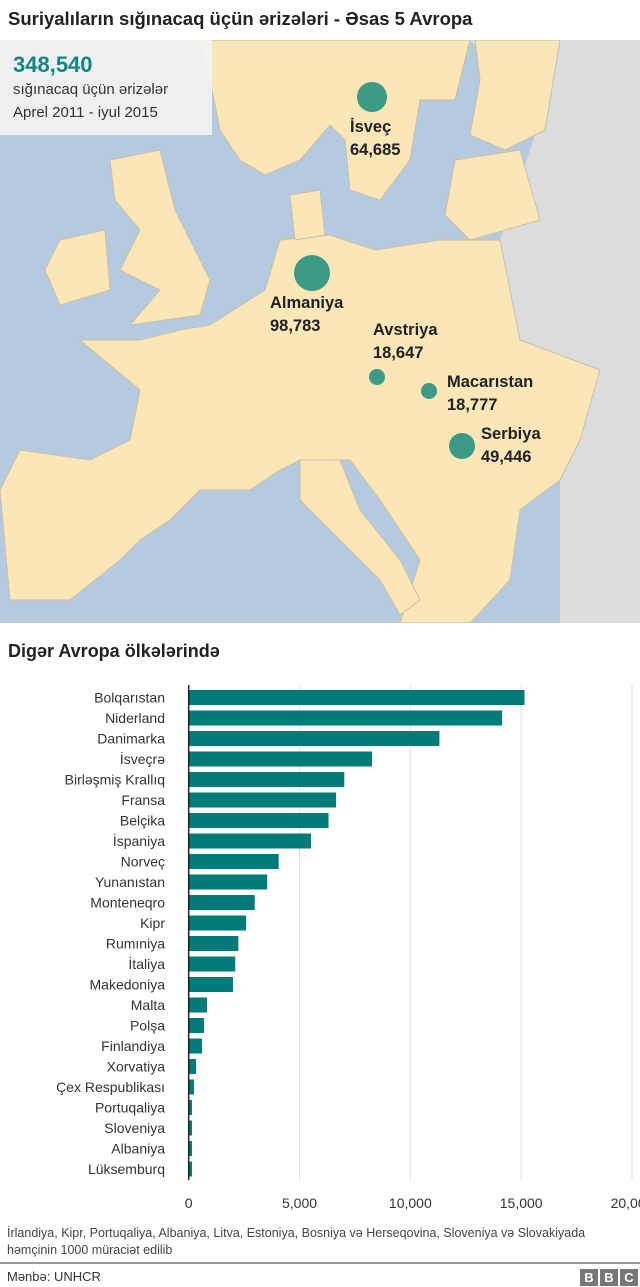 Image resolution: width=640 pixels, height=1287 pixels. Describe the element at coordinates (375, 150) in the screenshot. I see `country-value: 64,685` at that location.